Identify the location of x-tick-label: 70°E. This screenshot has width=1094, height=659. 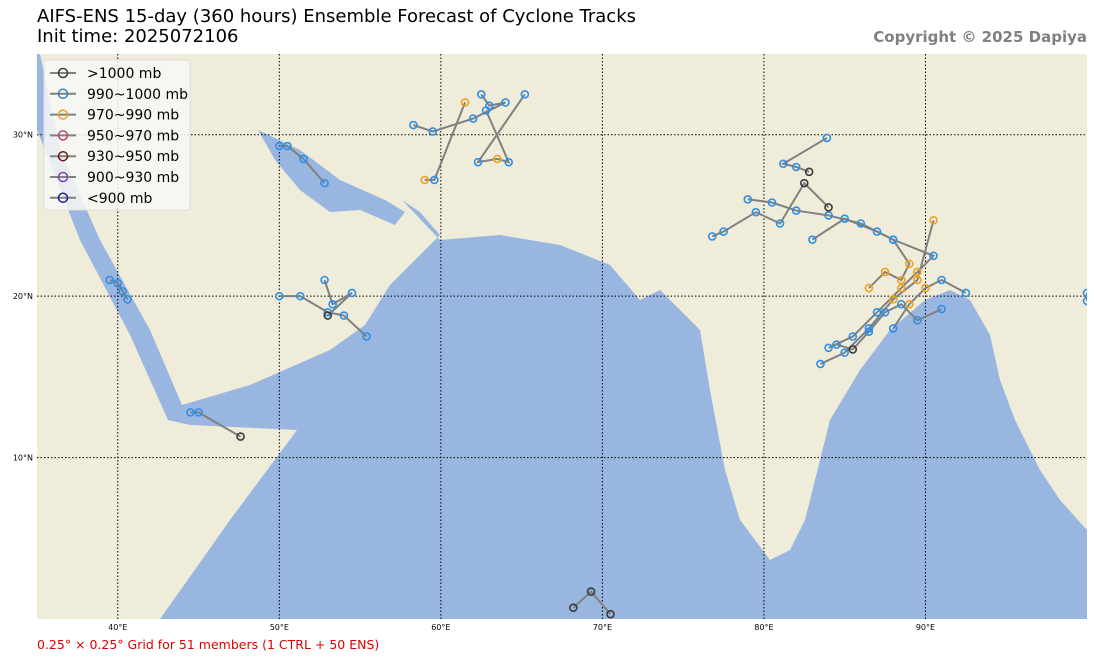
(602, 627).